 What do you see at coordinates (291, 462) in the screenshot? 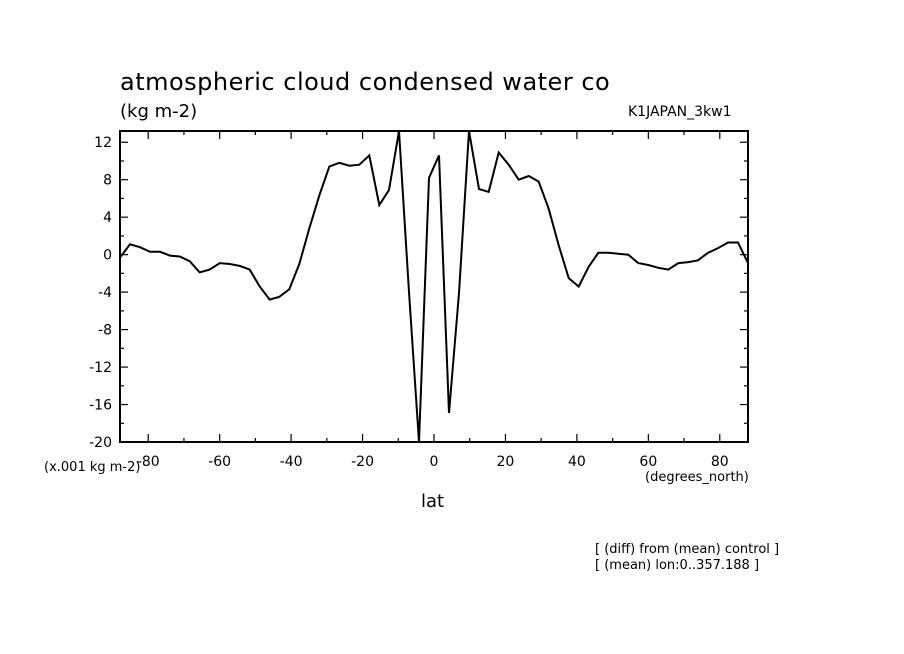
I see `x-tick-label: -40` at bounding box center [291, 462].